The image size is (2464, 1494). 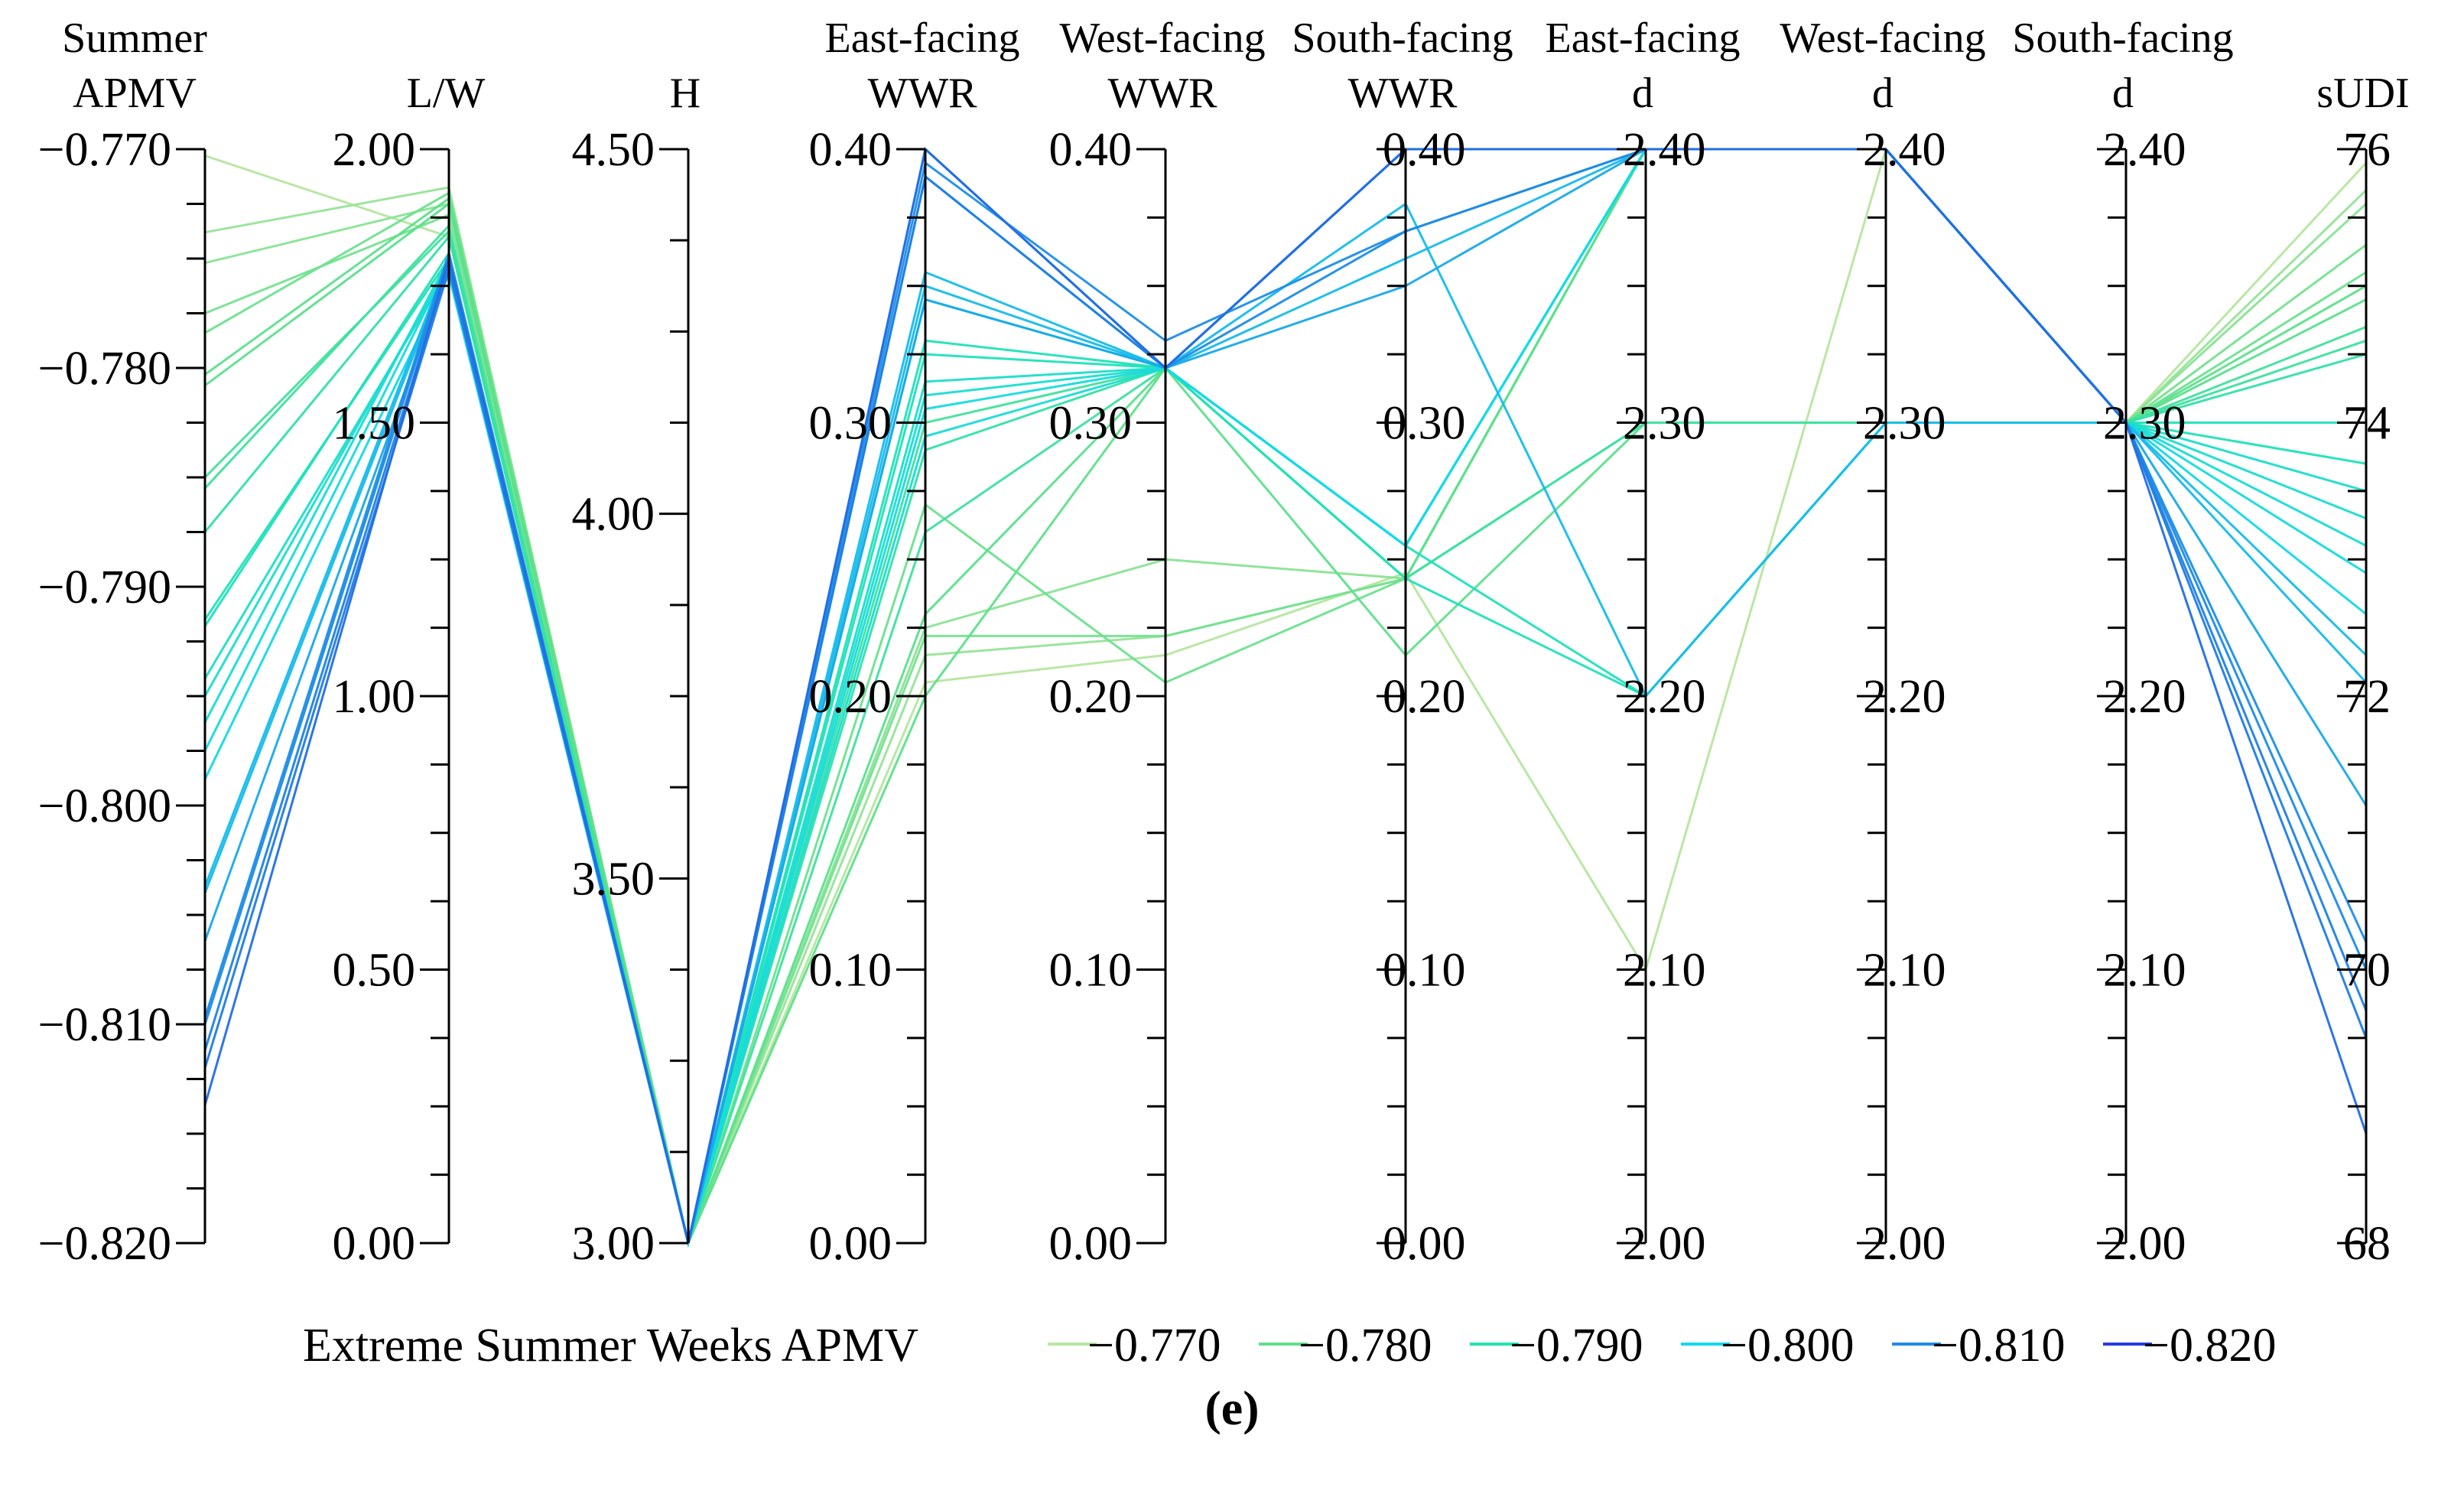 What do you see at coordinates (1091, 971) in the screenshot?
I see `tick-label-wwwr: 0.10` at bounding box center [1091, 971].